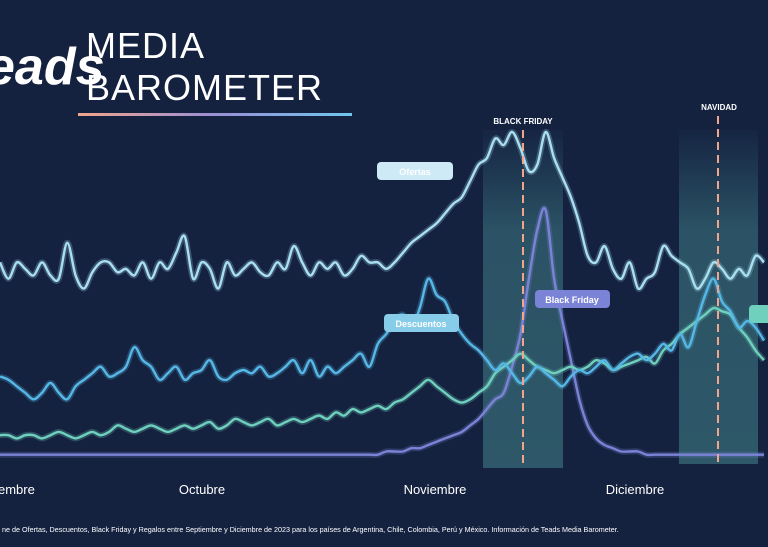 This screenshot has height=547, width=768. I want to click on series-tag-descuentos: Descuentos, so click(421, 323).